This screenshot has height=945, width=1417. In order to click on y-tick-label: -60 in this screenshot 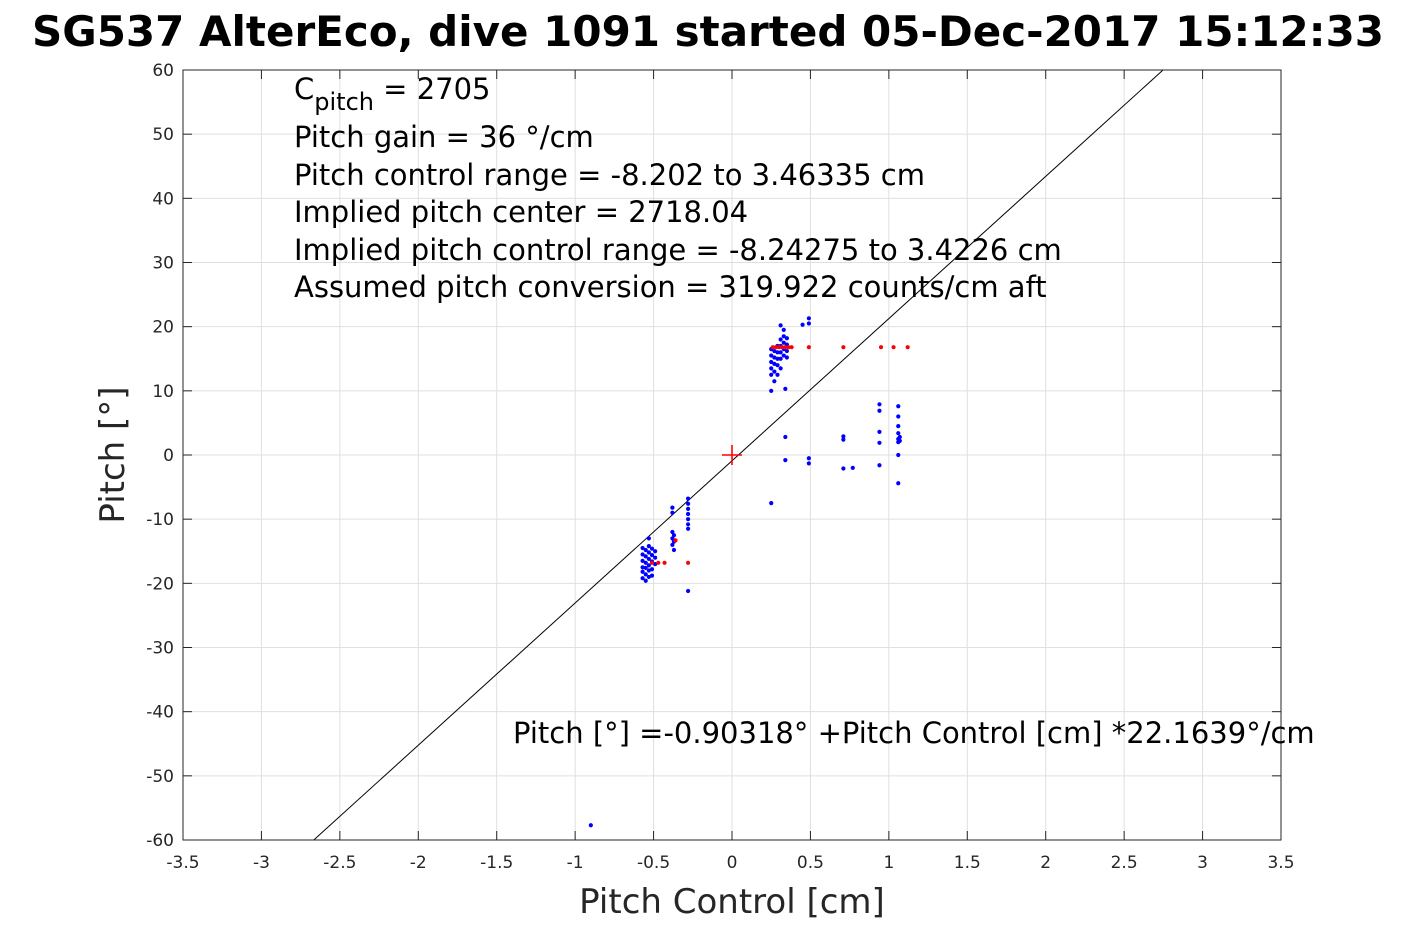, I will do `click(160, 841)`.